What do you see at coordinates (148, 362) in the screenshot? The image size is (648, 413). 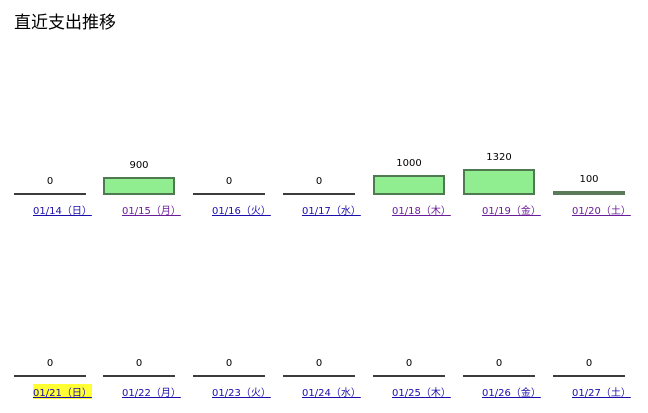 I see `day-cell: 0 01/22（月）` at bounding box center [148, 362].